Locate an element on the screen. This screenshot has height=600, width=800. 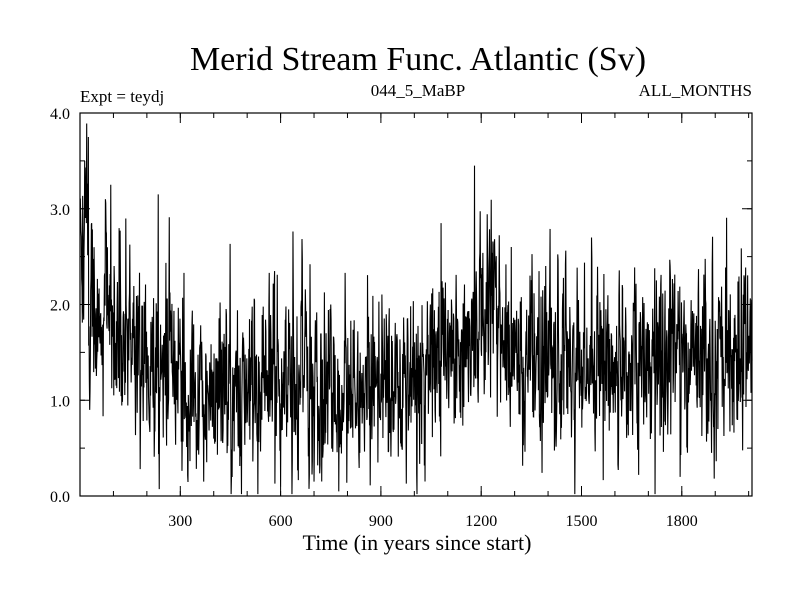
y-tick-label: 3.0 is located at coordinates (60, 210).